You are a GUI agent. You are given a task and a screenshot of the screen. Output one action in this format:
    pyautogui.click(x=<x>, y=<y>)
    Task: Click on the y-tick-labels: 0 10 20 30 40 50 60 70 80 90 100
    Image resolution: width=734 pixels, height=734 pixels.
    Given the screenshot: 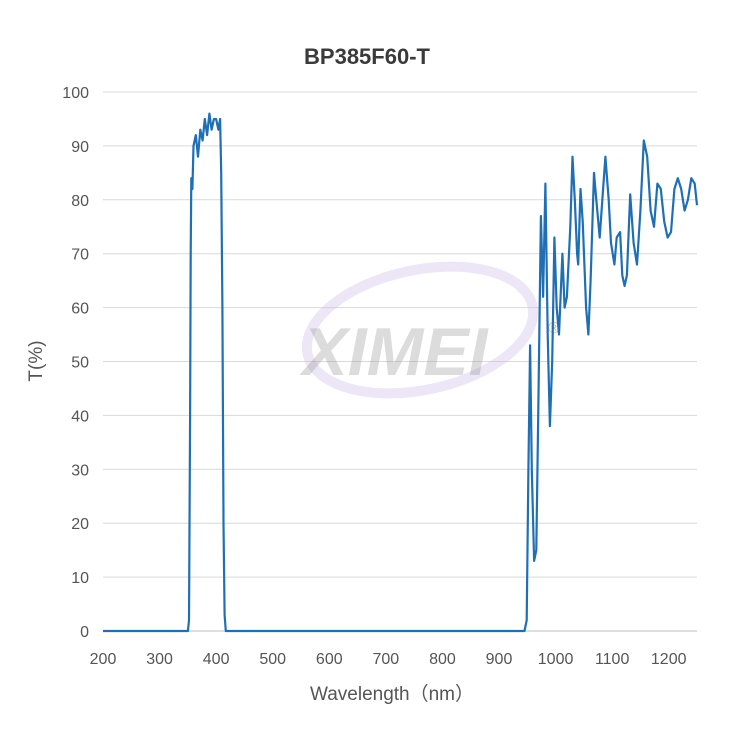 What is the action you would take?
    pyautogui.click(x=75, y=363)
    